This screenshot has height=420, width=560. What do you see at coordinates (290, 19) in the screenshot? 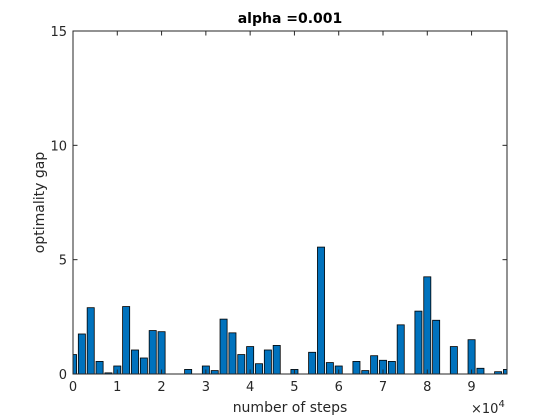
I see `chart-title: alpha =0.001` at bounding box center [290, 19].